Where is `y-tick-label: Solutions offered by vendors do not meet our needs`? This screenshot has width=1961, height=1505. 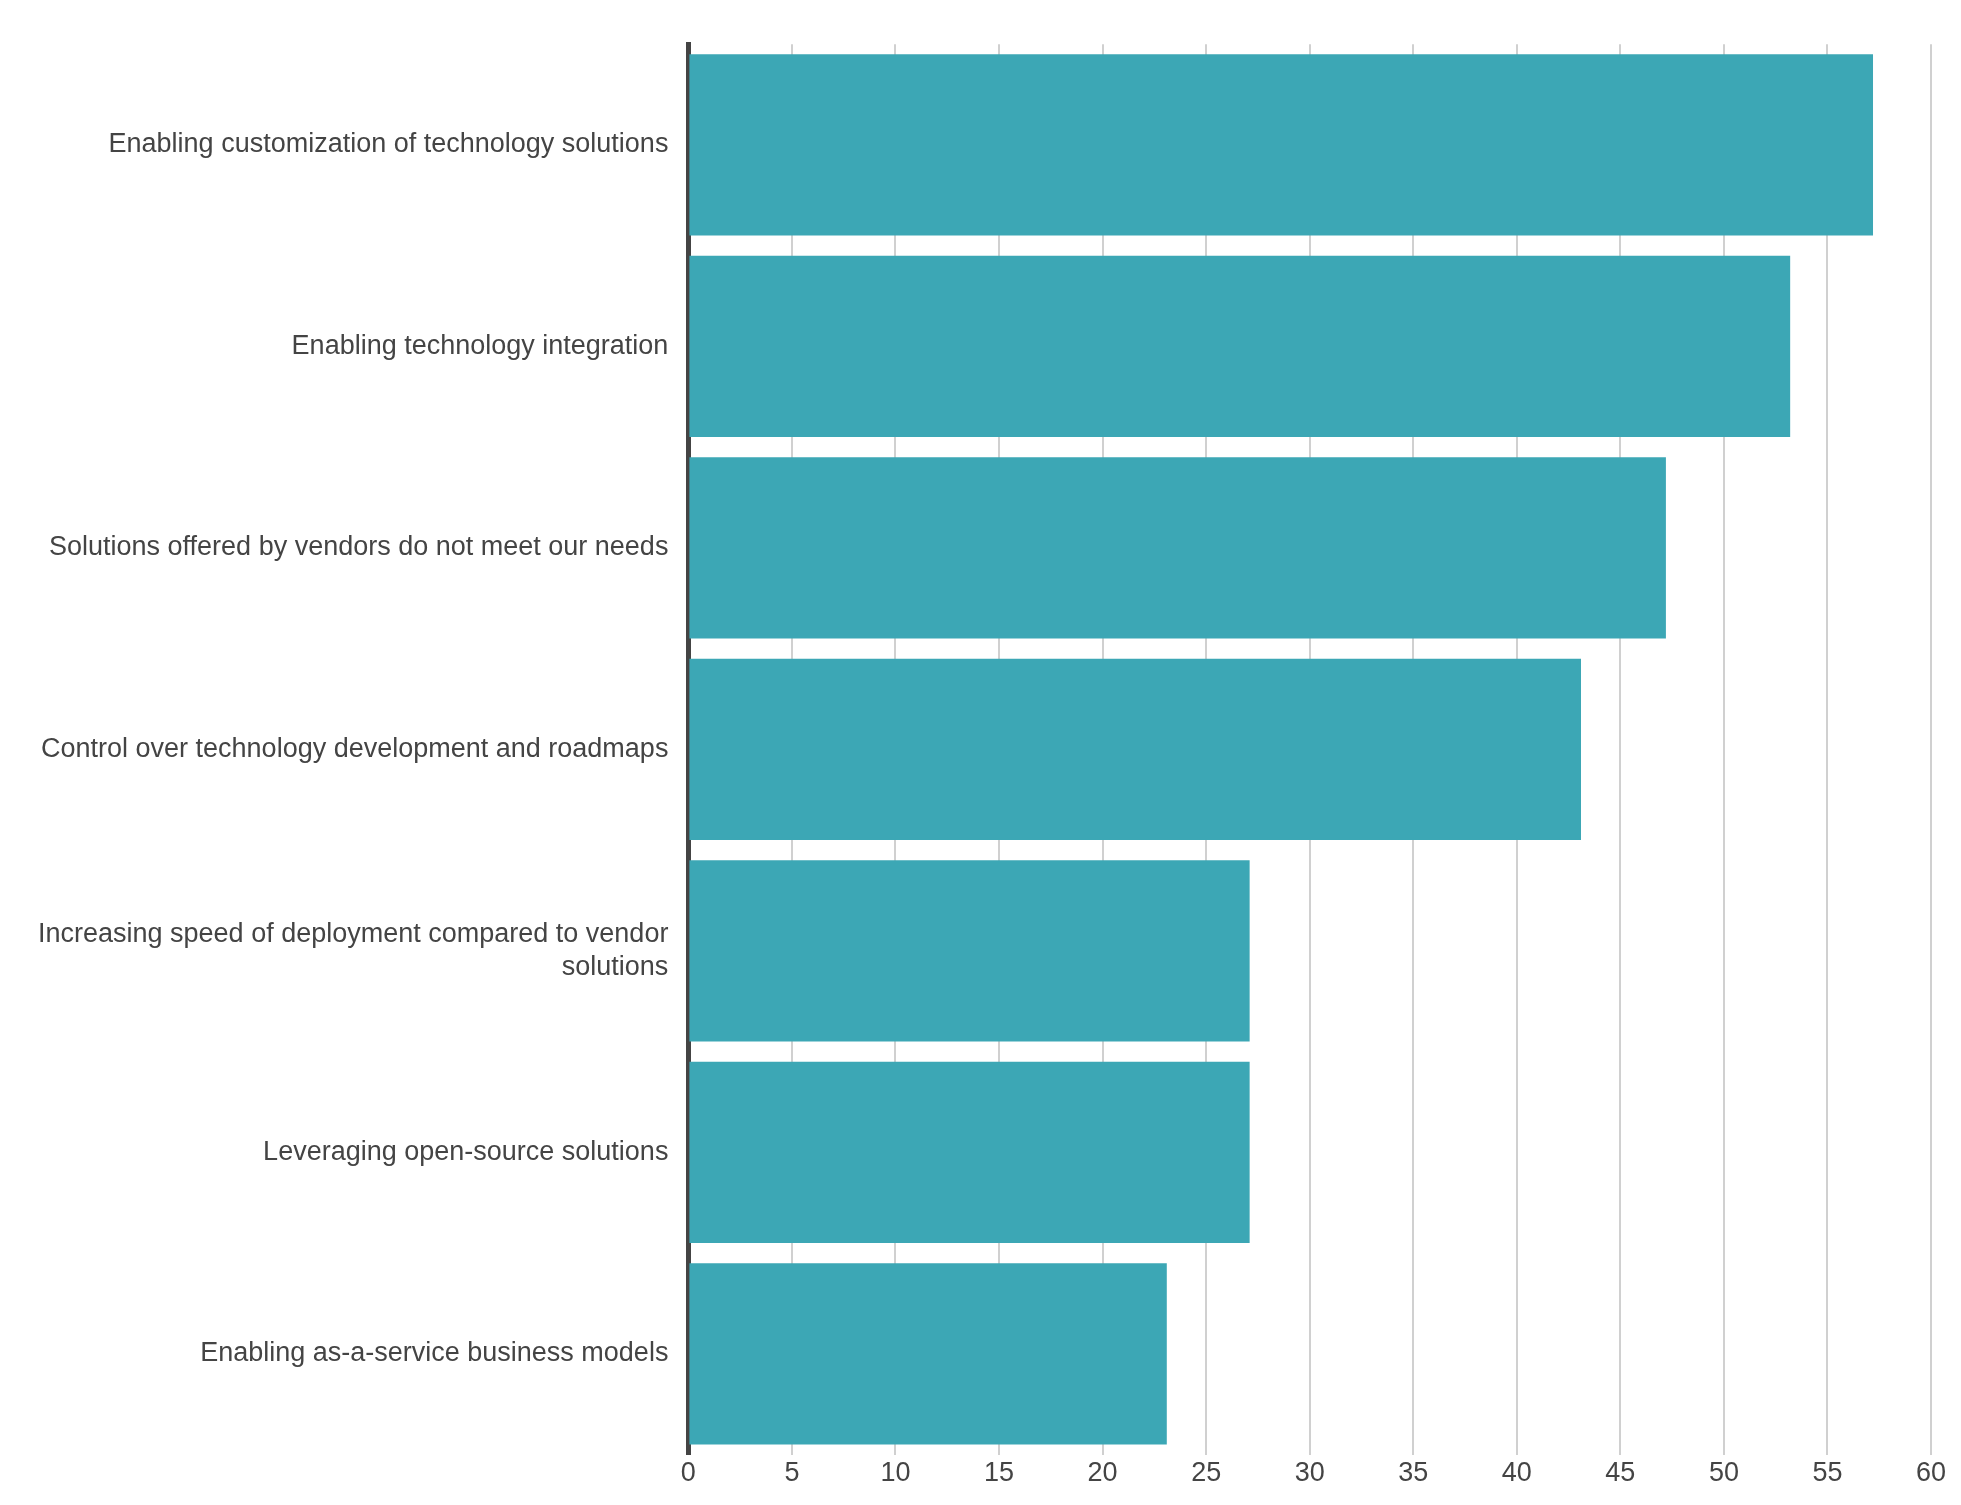
y-tick-label: Solutions offered by vendors do not meet our needs is located at coordinates (358, 546).